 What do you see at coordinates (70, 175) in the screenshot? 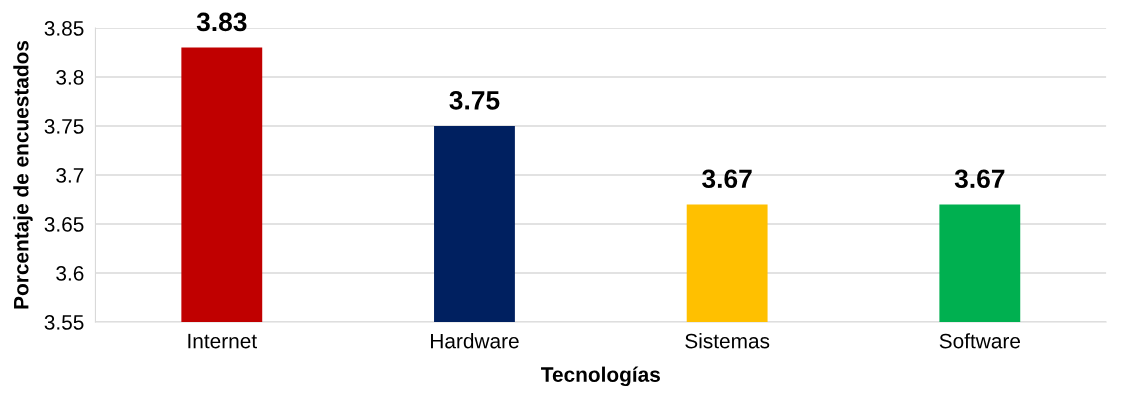
I see `y-tick-label: 3.7` at bounding box center [70, 175].